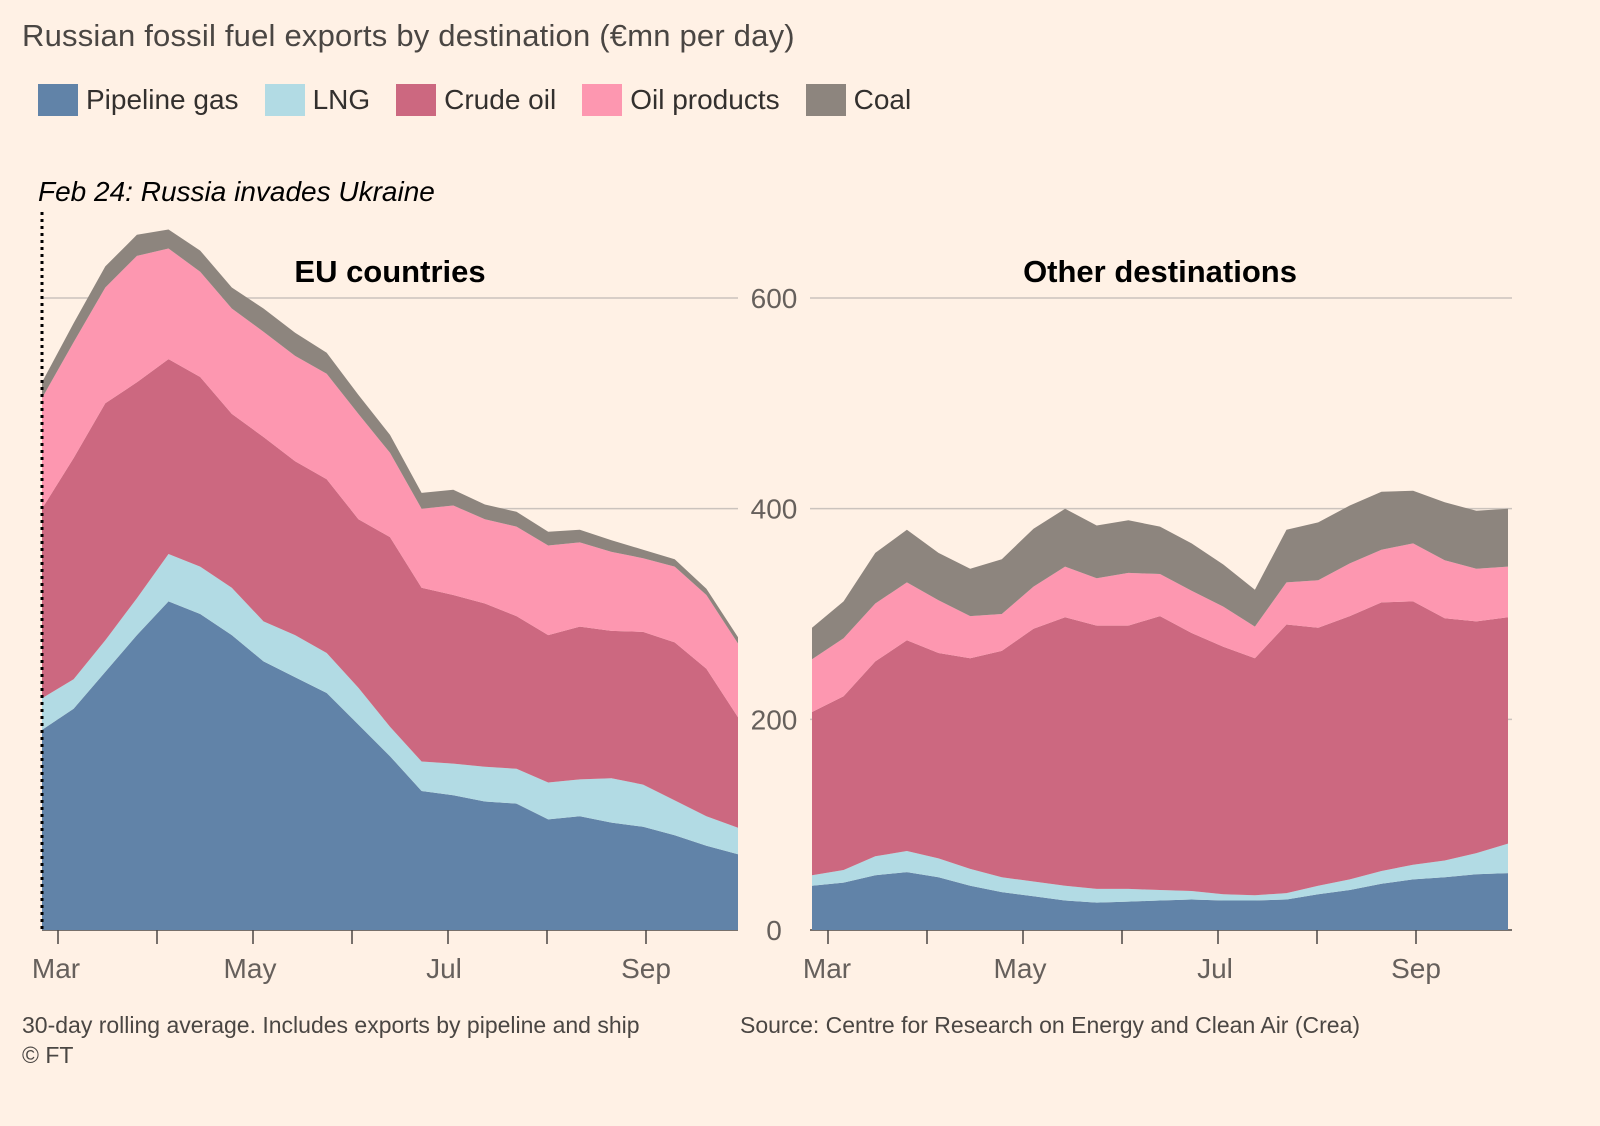 This screenshot has height=1126, width=1600. Describe the element at coordinates (48, 1055) in the screenshot. I see `credit: © FT` at that location.